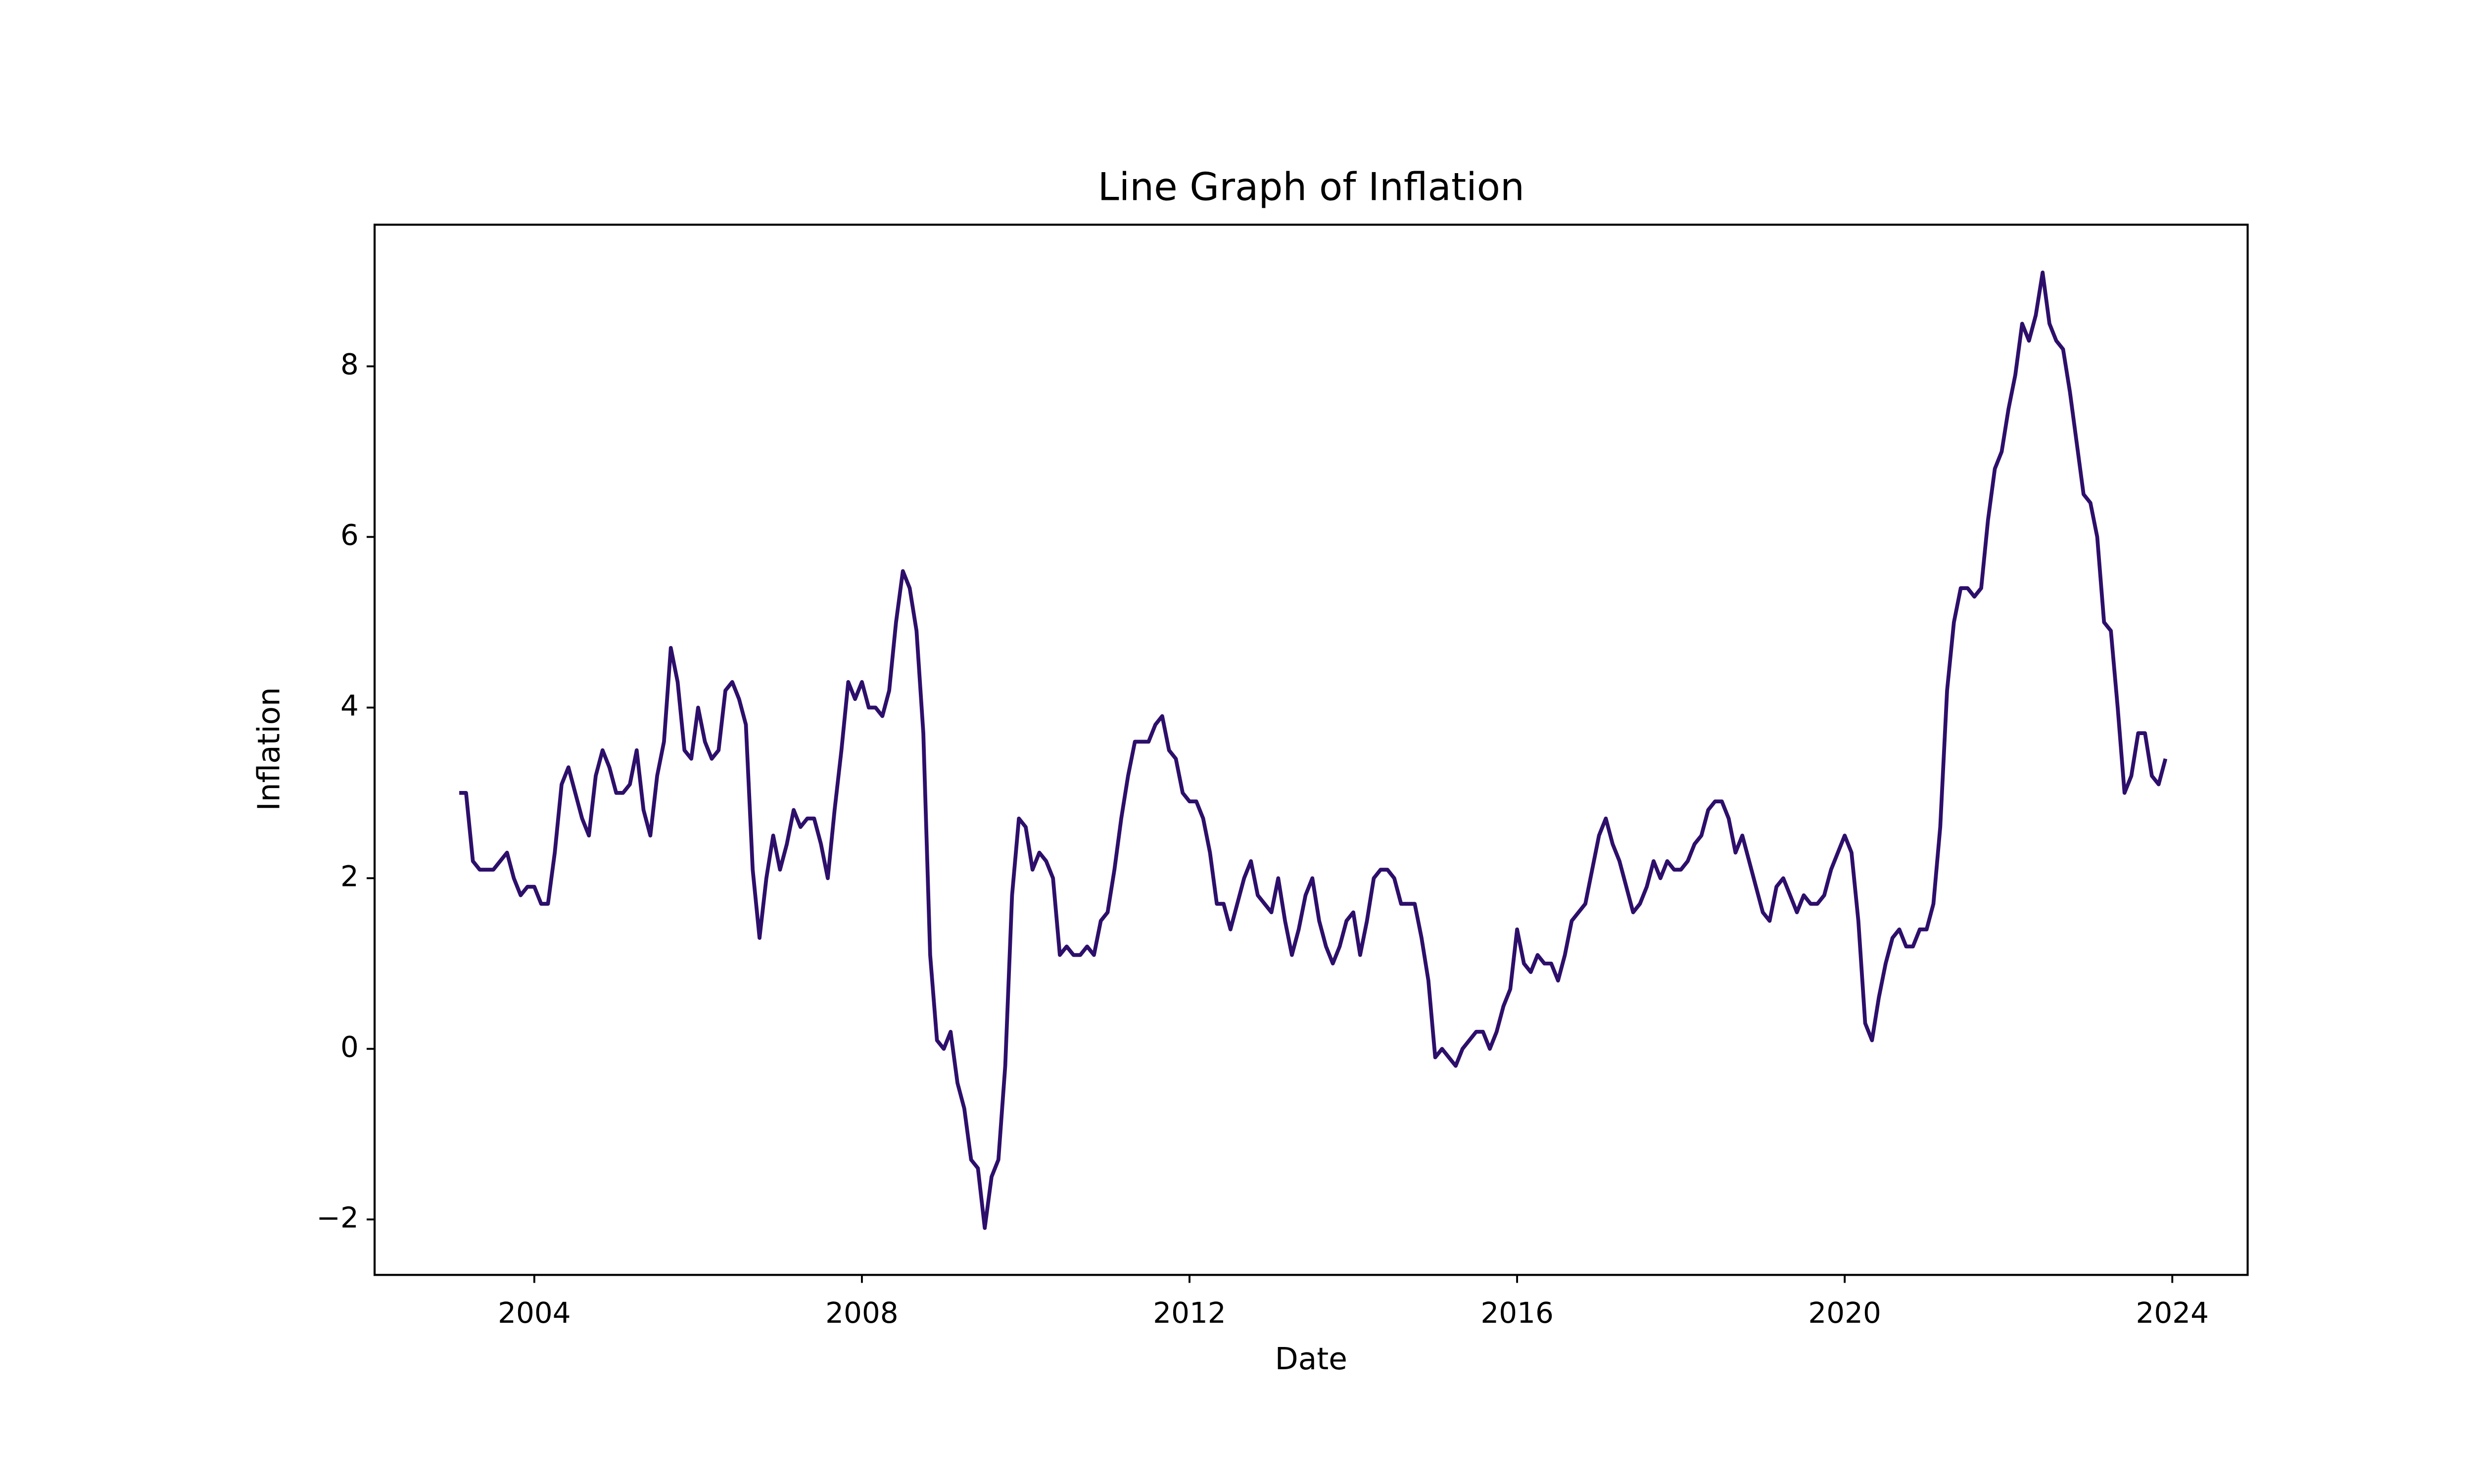  What do you see at coordinates (349, 706) in the screenshot?
I see `y-tick-label: 4` at bounding box center [349, 706].